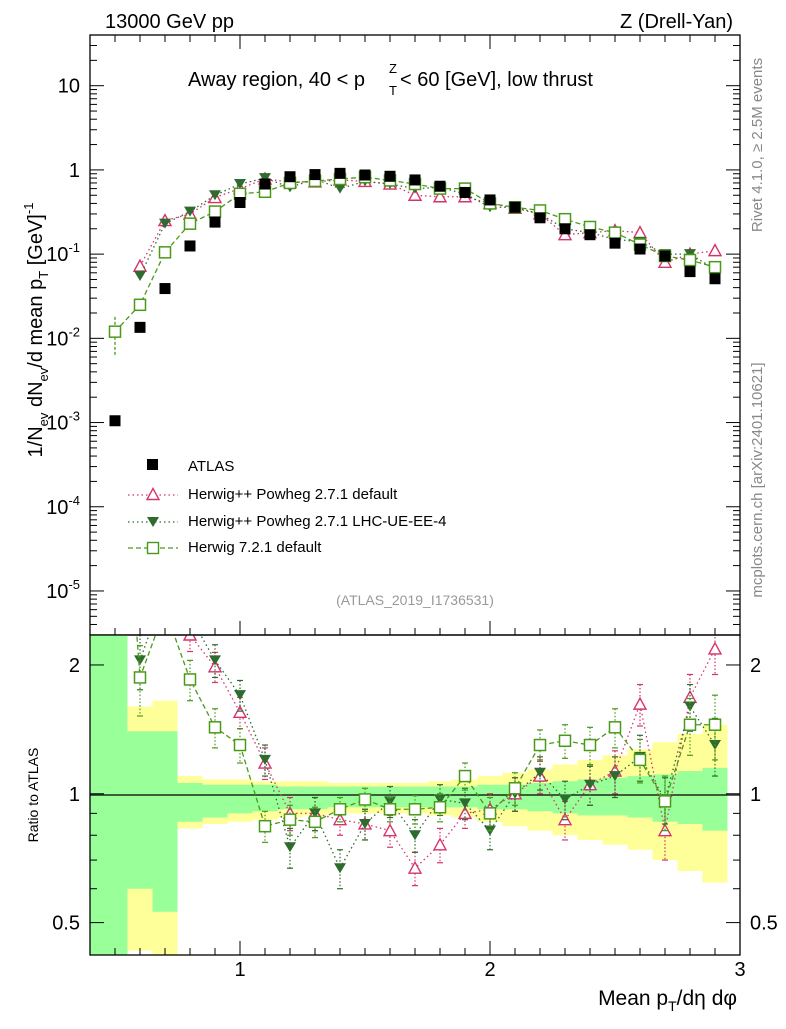  What do you see at coordinates (755, 666) in the screenshot?
I see `ratio-y-tick-label-right: 2` at bounding box center [755, 666].